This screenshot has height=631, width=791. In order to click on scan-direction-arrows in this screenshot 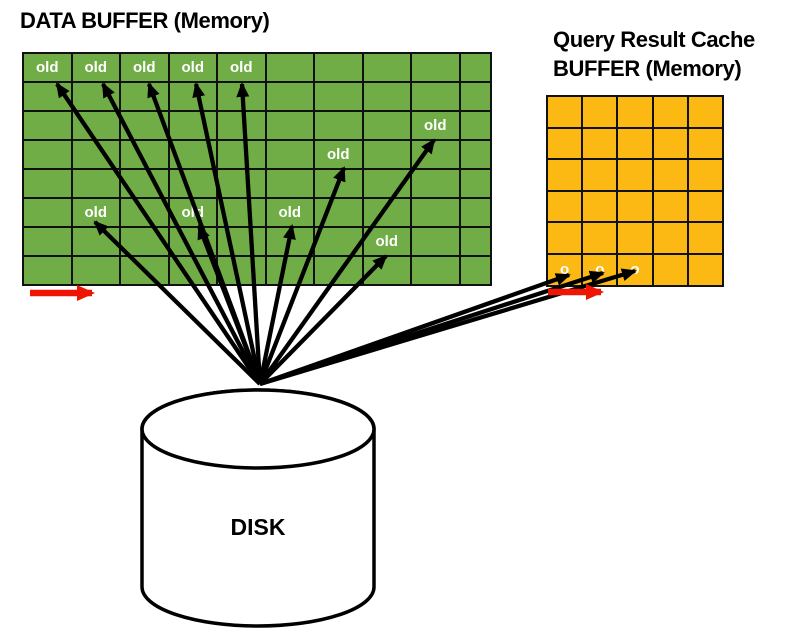, I will do `click(317, 292)`.